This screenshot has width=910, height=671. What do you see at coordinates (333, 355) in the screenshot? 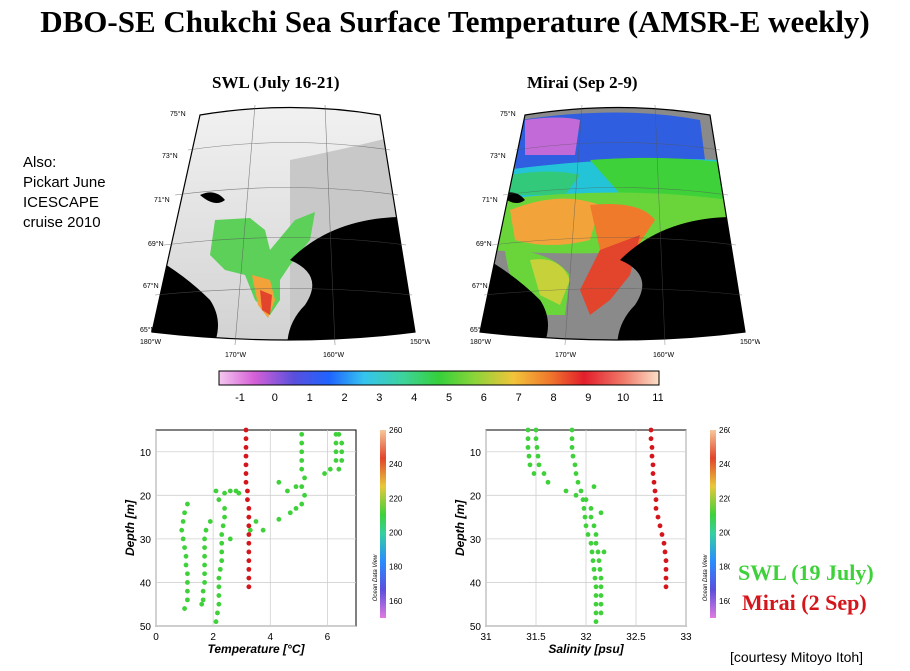
I see `lon-label: 160°W` at bounding box center [333, 355].